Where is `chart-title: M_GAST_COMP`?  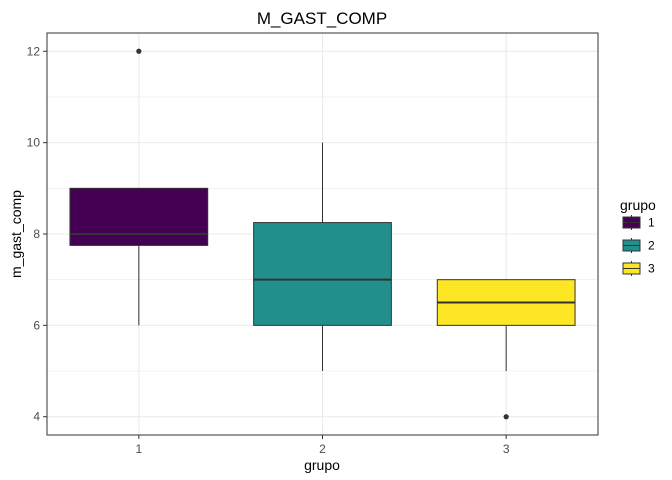 chart-title: M_GAST_COMP is located at coordinates (322, 18).